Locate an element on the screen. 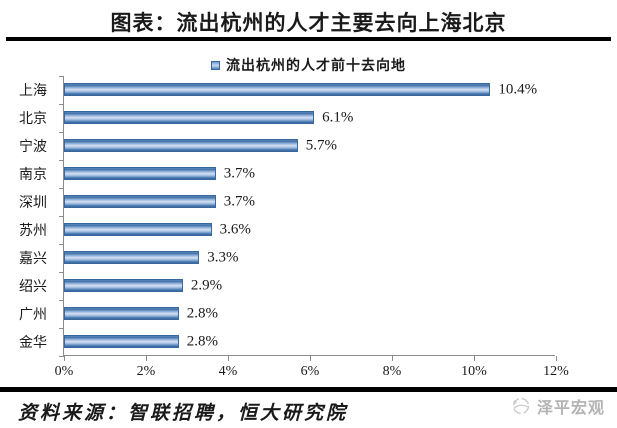 The height and width of the screenshot is (428, 617). bar-row: 南京 3.7% is located at coordinates (287, 174).